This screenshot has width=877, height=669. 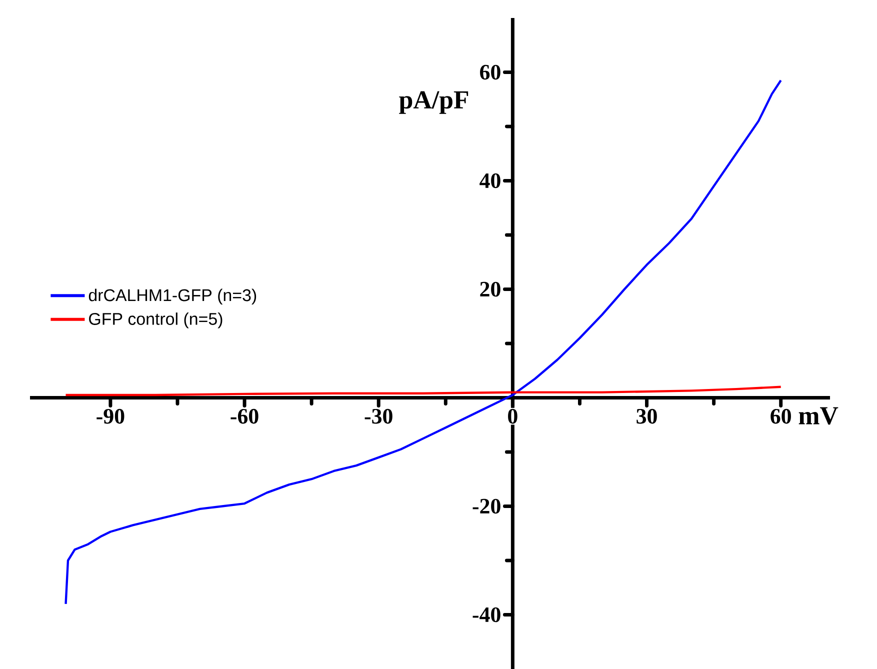 I want to click on y-tick-label: -40, so click(x=486, y=614).